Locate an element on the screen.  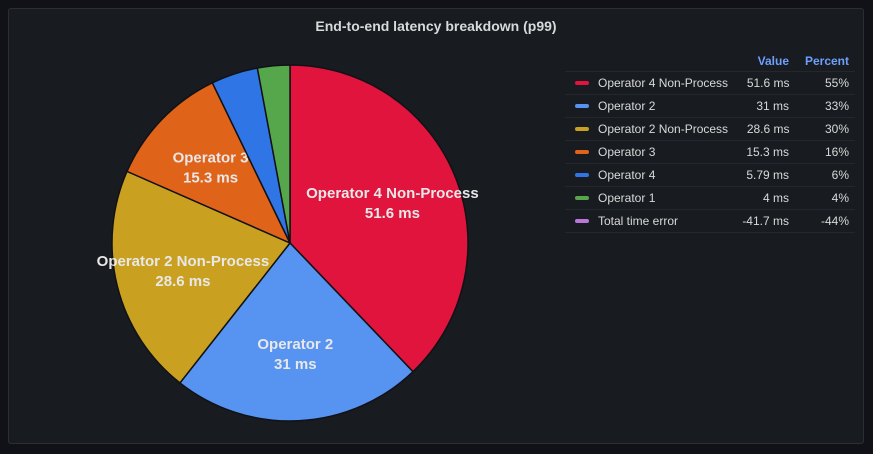
legend-header: Value Percent is located at coordinates (710, 61).